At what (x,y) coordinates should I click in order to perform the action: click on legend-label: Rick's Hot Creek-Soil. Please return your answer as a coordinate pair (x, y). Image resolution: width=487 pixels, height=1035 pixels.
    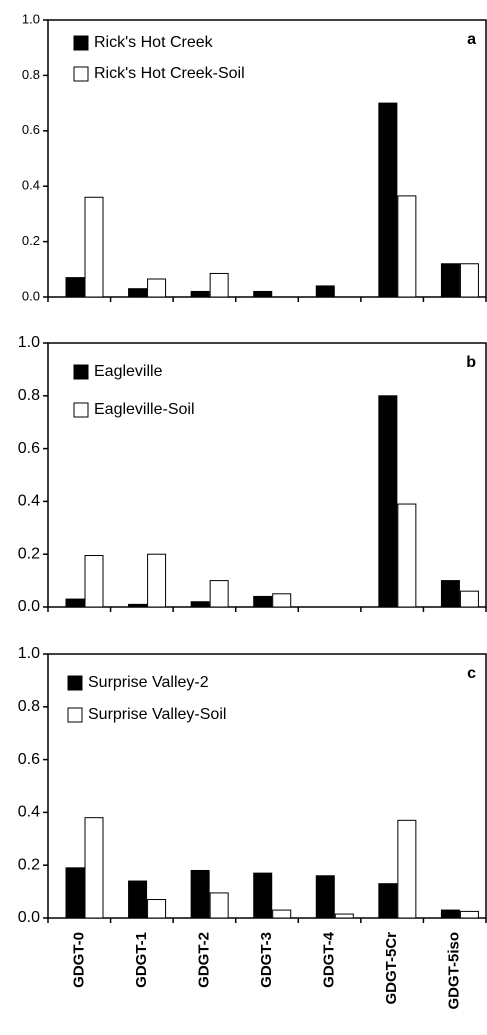
    Looking at the image, I should click on (169, 73).